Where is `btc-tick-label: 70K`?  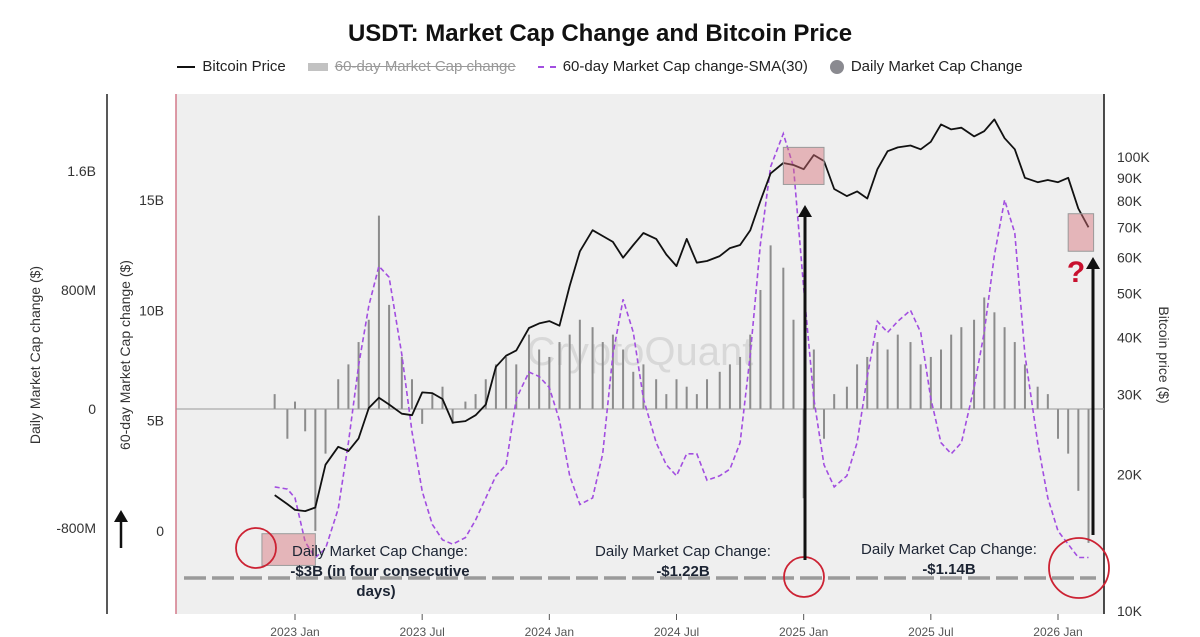 btc-tick-label: 70K is located at coordinates (1130, 227).